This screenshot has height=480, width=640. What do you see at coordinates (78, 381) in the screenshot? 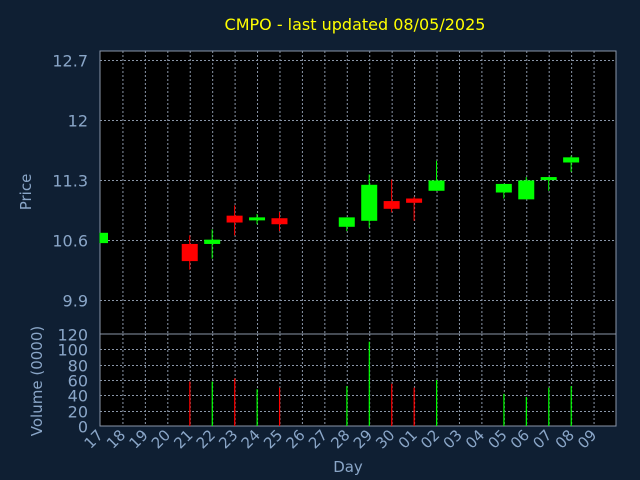
I see `volume-tick-label: 60` at bounding box center [78, 381].